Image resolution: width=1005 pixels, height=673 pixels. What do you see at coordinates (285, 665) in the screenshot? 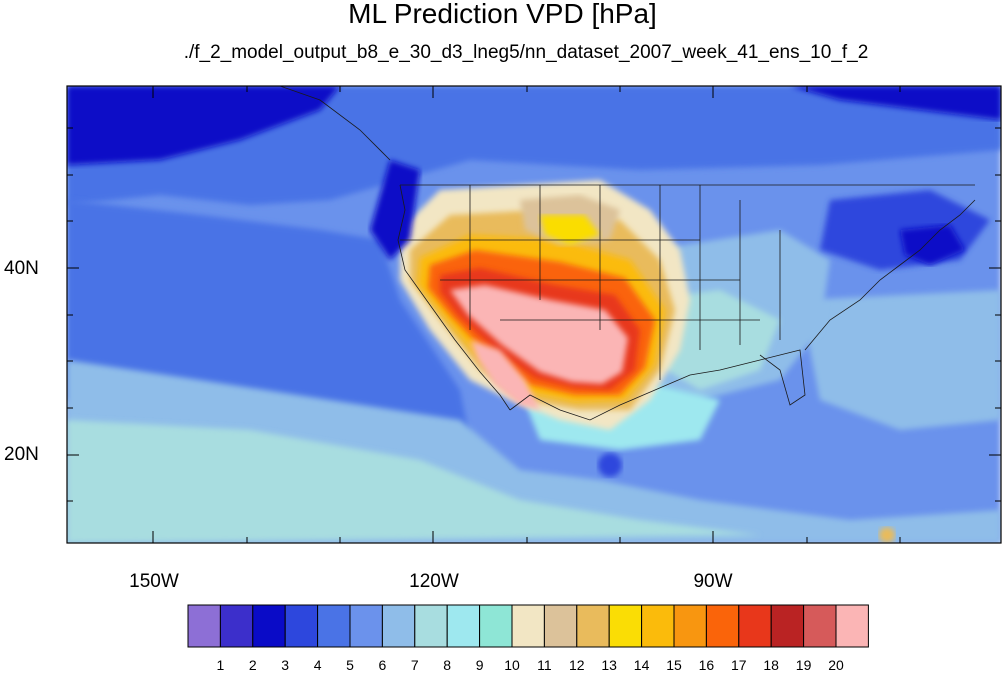
I see `colorbar-tick-label: 3` at bounding box center [285, 665].